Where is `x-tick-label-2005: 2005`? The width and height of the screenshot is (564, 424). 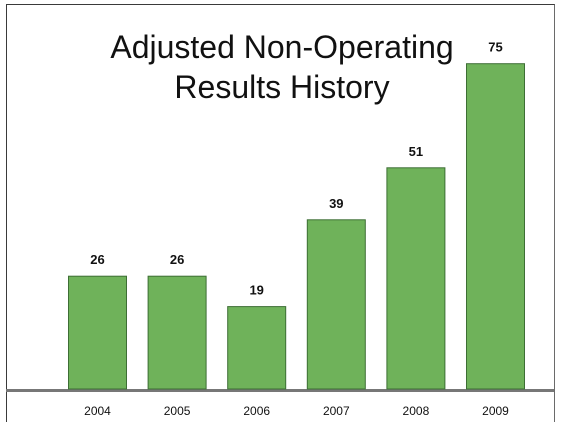 x-tick-label-2005: 2005 is located at coordinates (177, 411).